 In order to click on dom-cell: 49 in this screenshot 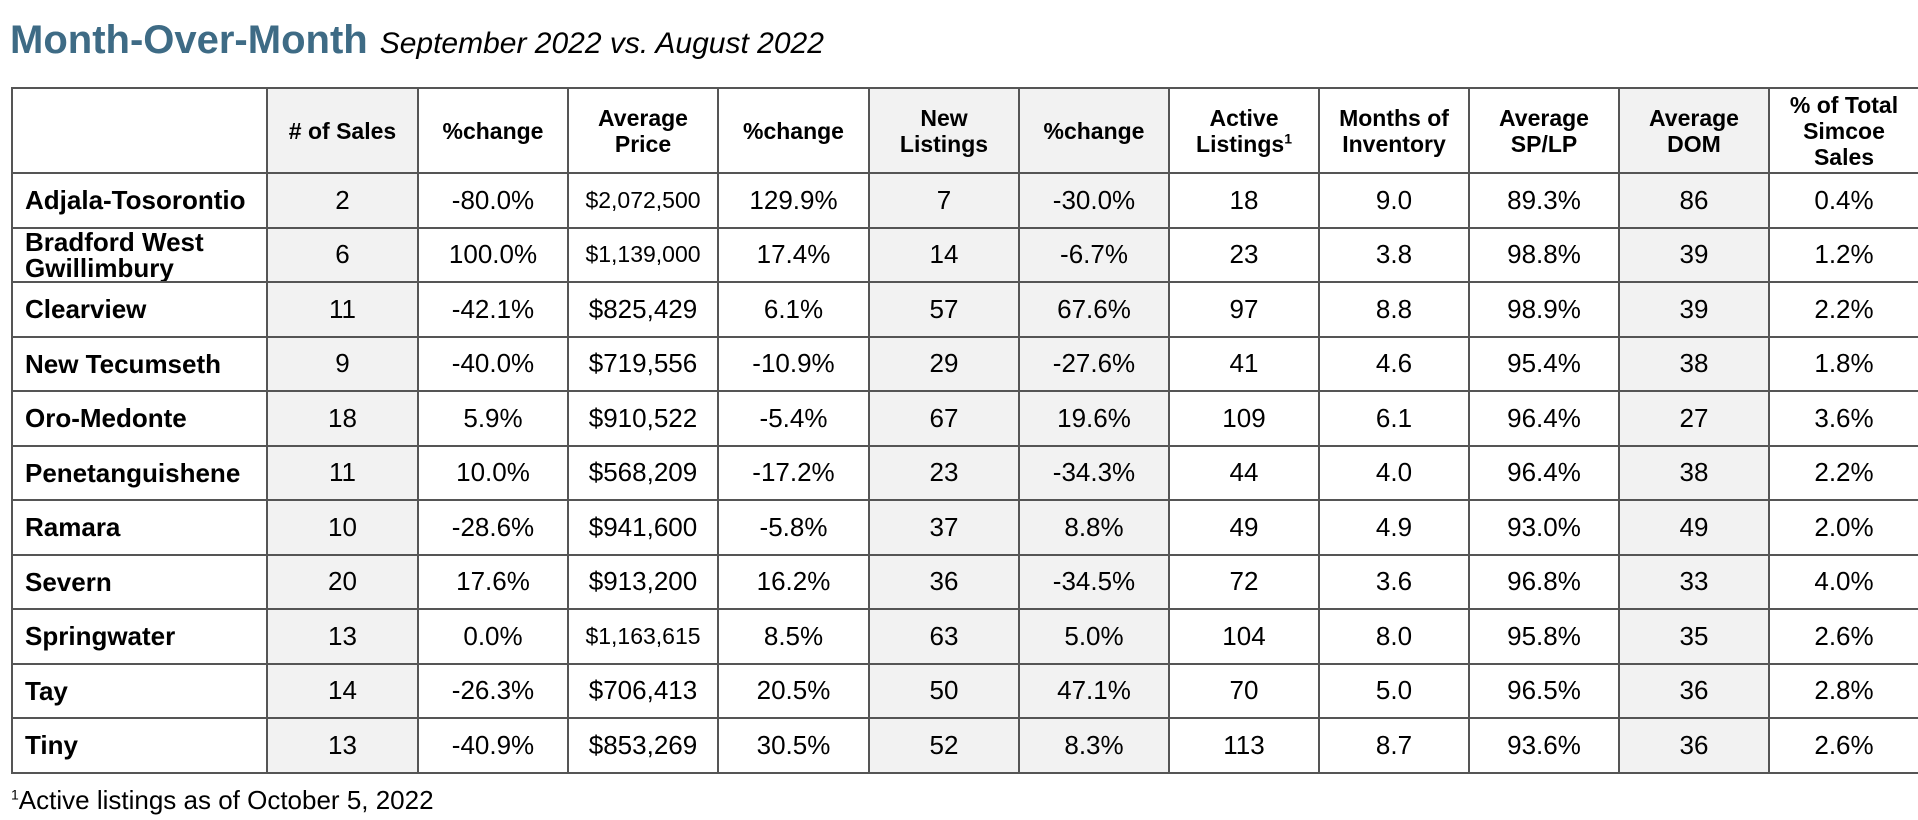, I will do `click(1694, 527)`.